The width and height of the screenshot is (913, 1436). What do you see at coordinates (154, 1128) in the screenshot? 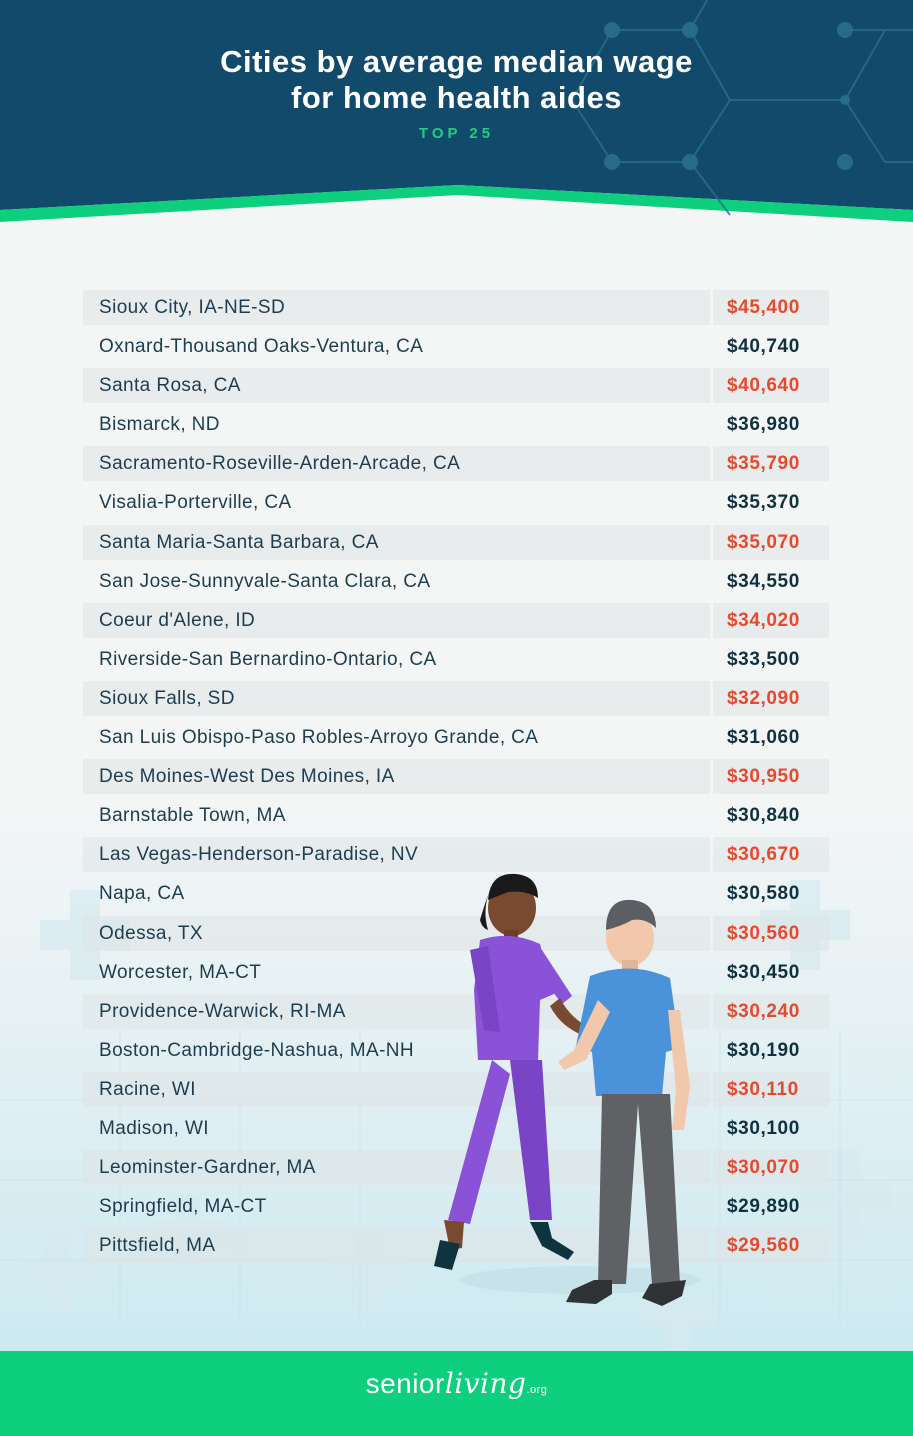
I see `city-name-cell: Madison, WI` at bounding box center [154, 1128].